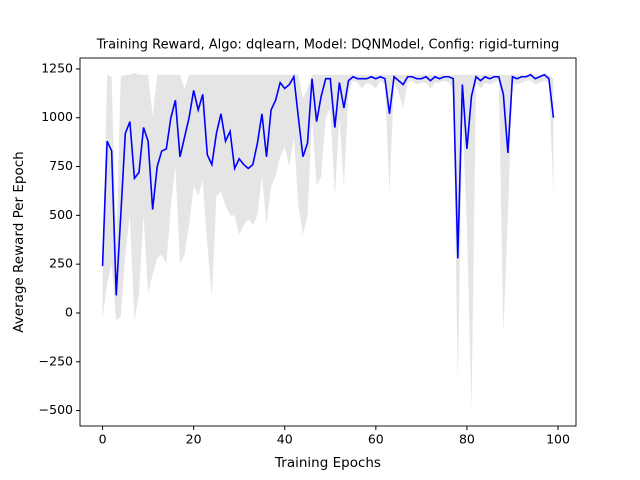 The width and height of the screenshot is (640, 480). I want to click on y-tick-label: 250, so click(61, 263).